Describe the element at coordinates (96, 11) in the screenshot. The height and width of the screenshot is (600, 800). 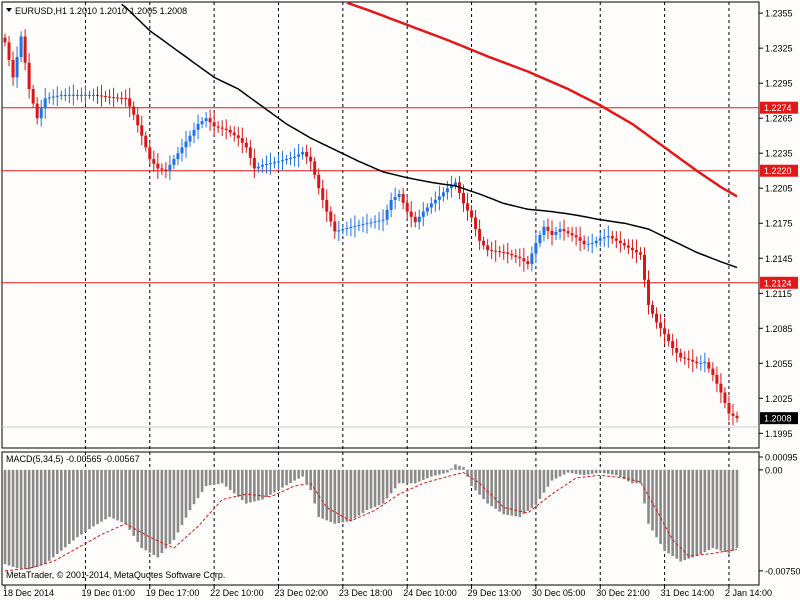
I see `symbol-header: EURUSD,H1 1.2010 1.2010 1.2005 1.2008` at that location.